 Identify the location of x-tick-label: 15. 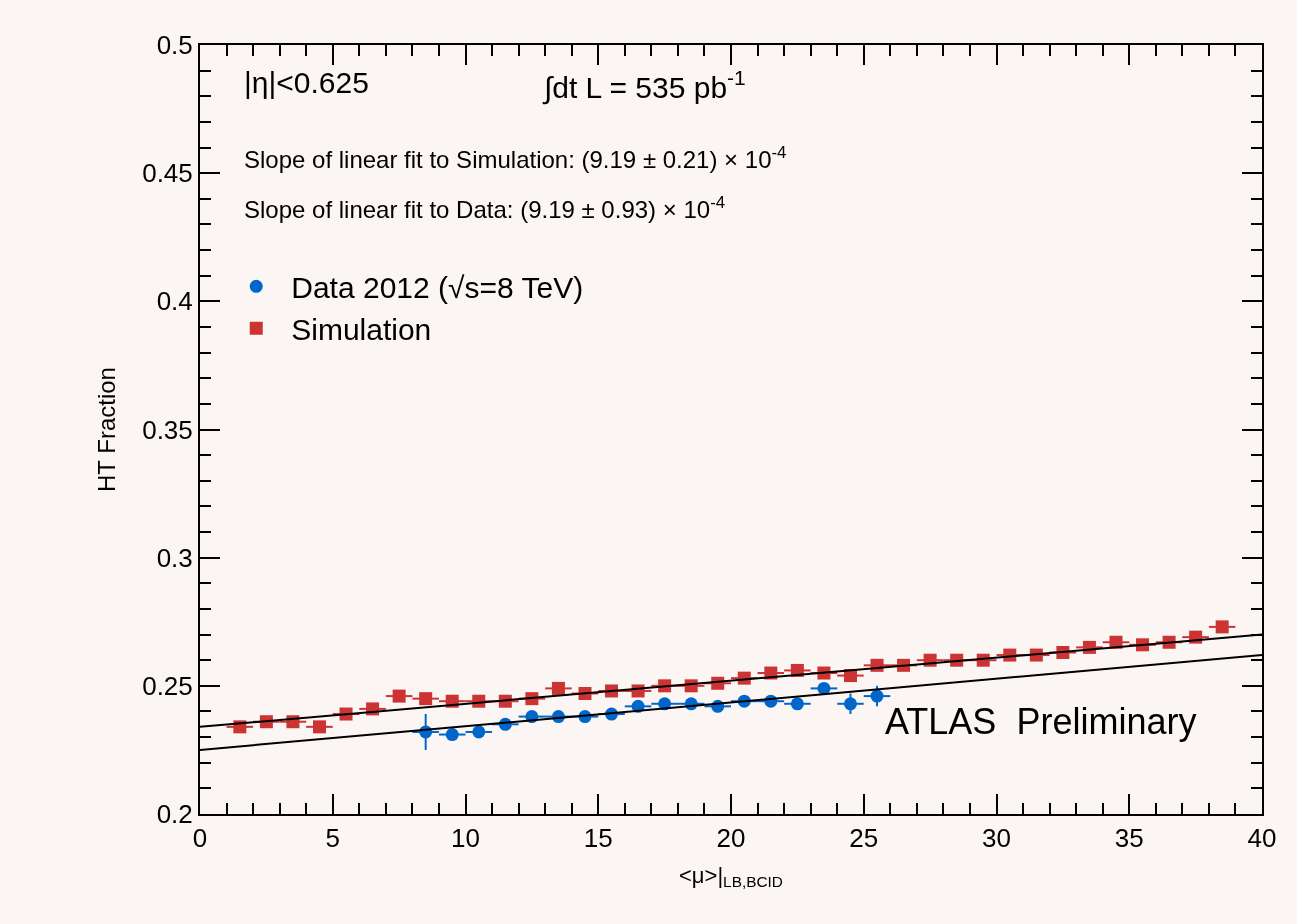
(598, 838).